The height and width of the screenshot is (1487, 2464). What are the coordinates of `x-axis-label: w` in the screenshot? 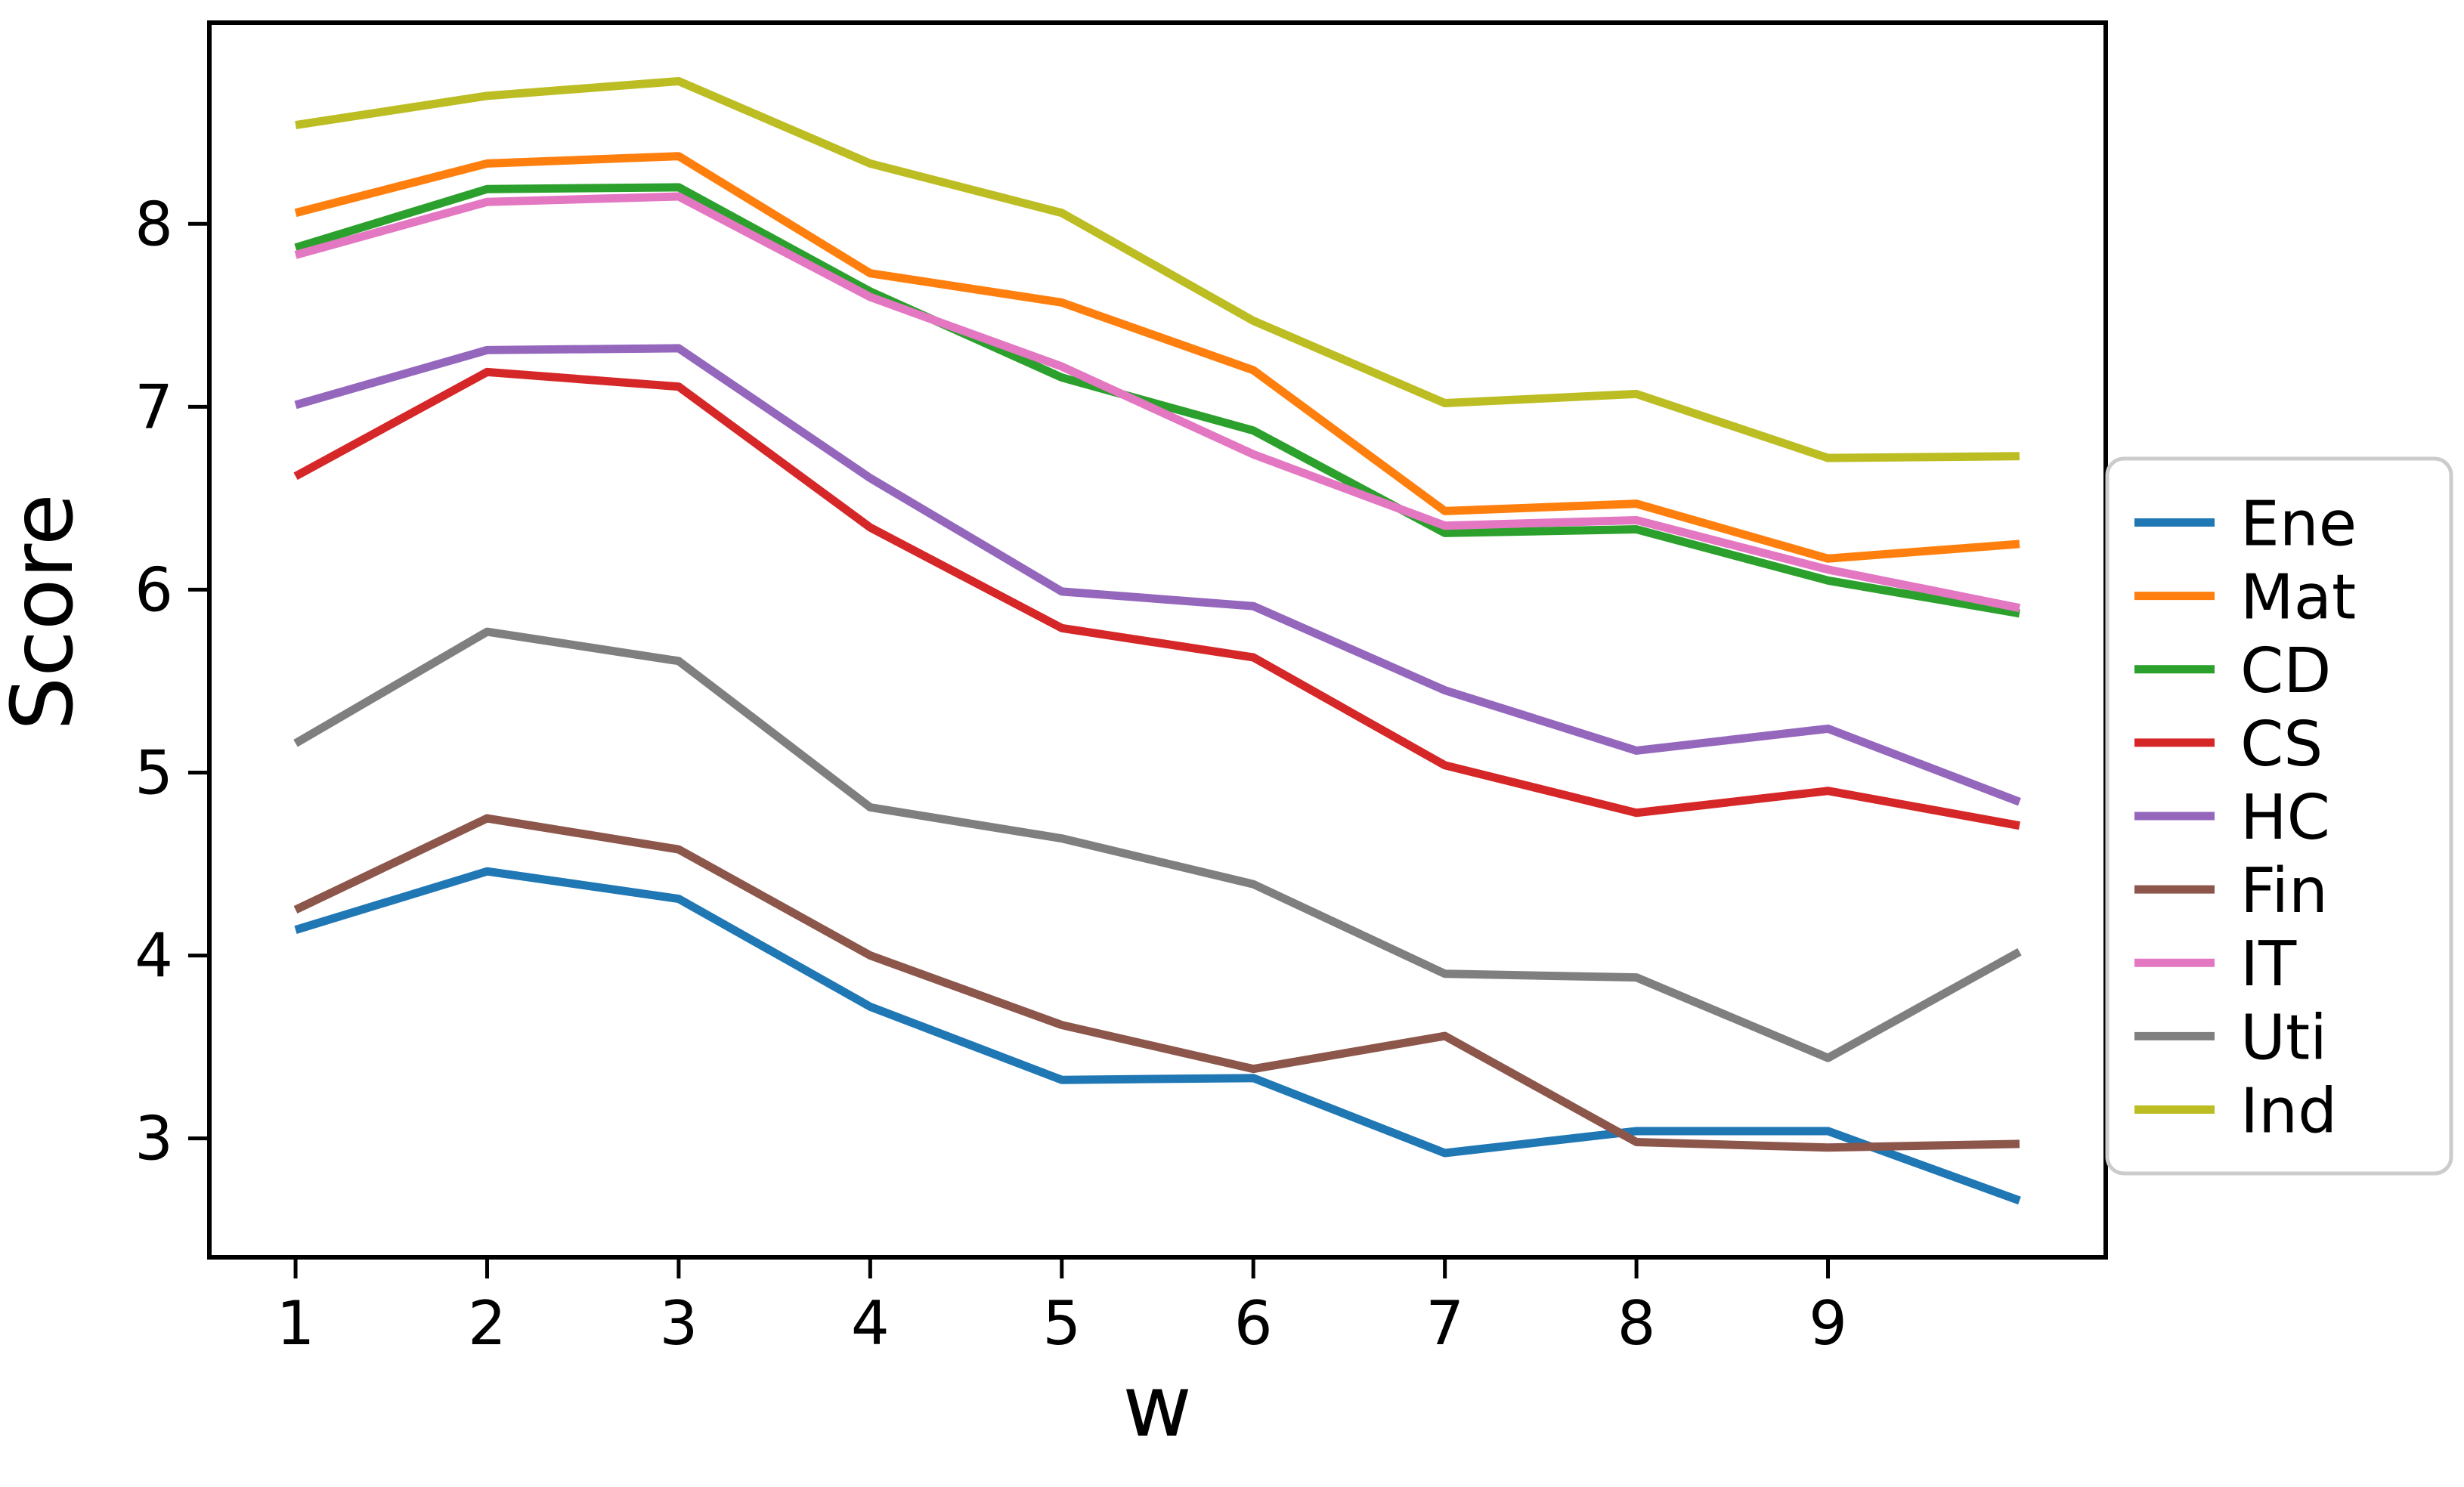 It's located at (1157, 1407).